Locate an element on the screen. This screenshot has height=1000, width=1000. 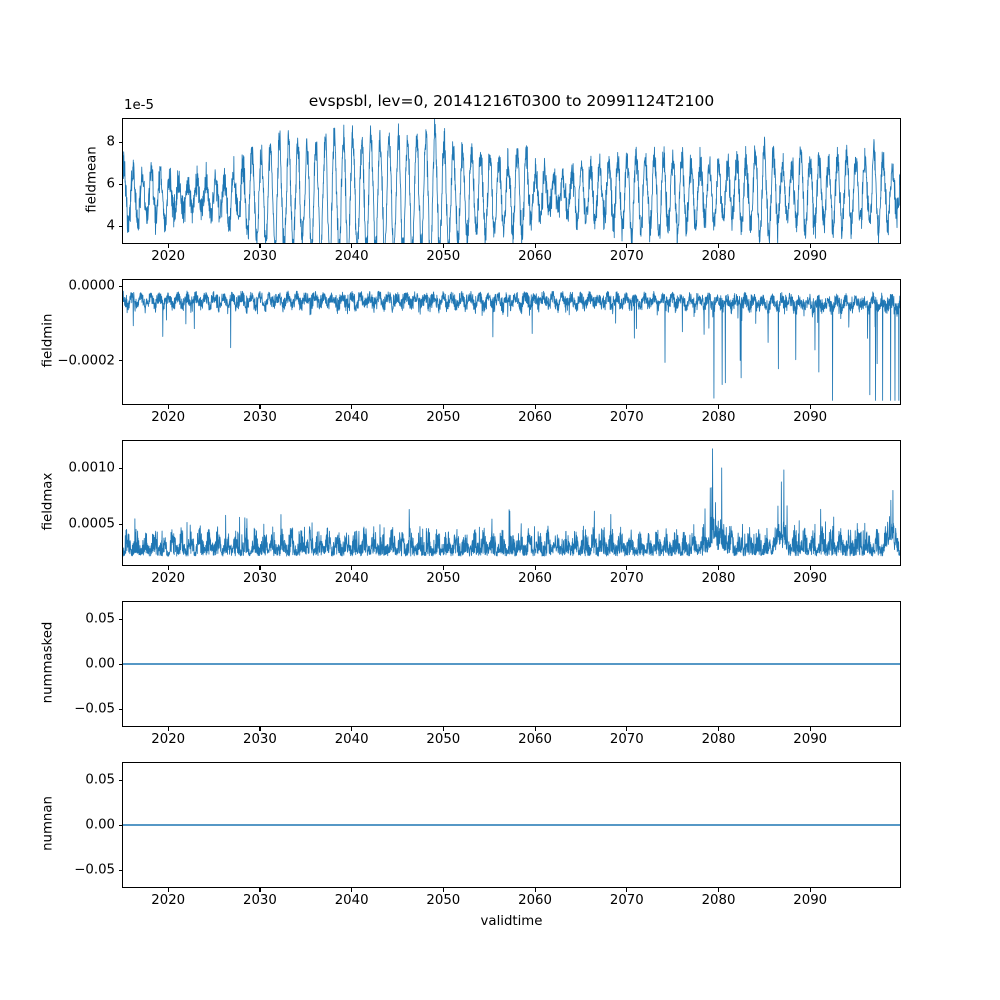
xtick-label-nummasked-7: 2090 is located at coordinates (810, 739).